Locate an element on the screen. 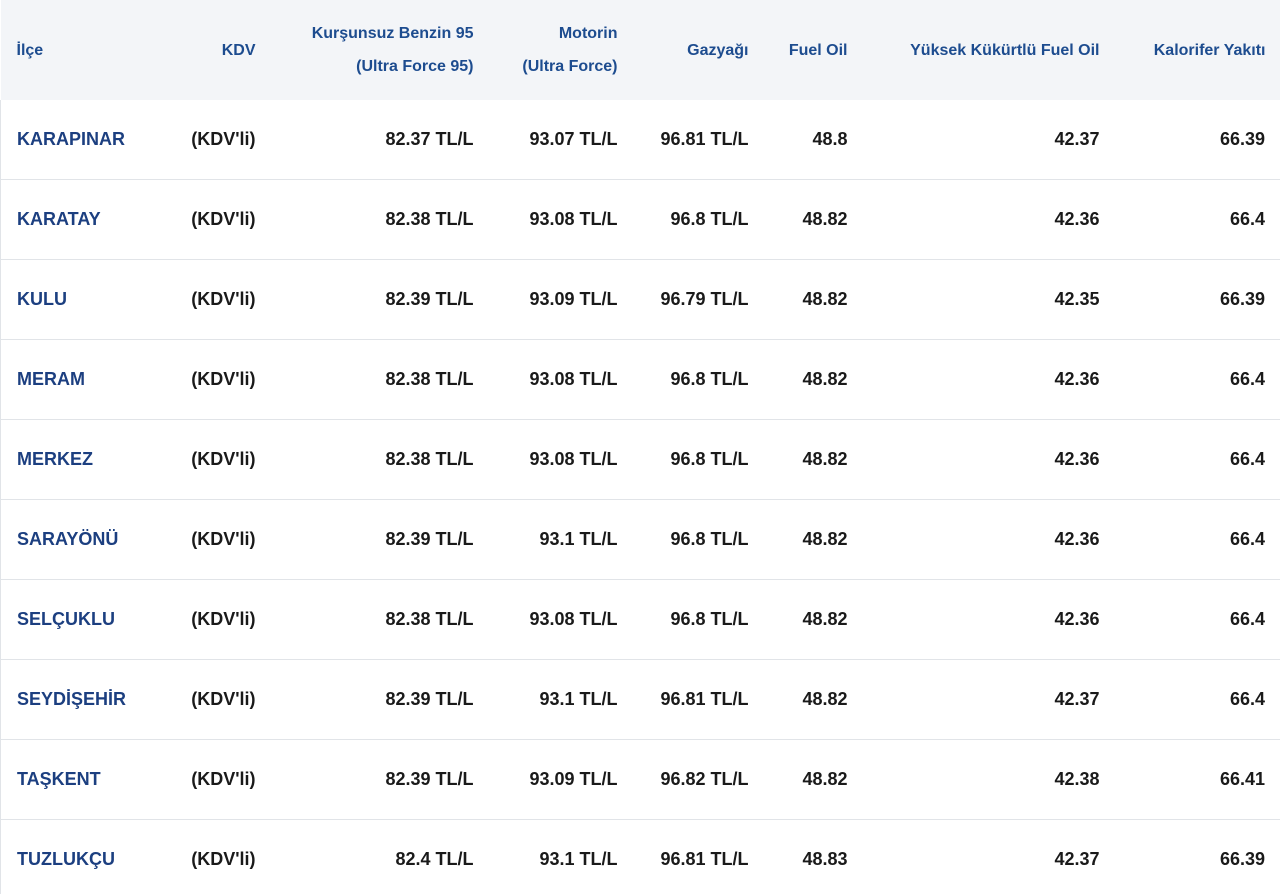 Image resolution: width=1280 pixels, height=894 pixels. column-header: İlçe is located at coordinates (85, 50).